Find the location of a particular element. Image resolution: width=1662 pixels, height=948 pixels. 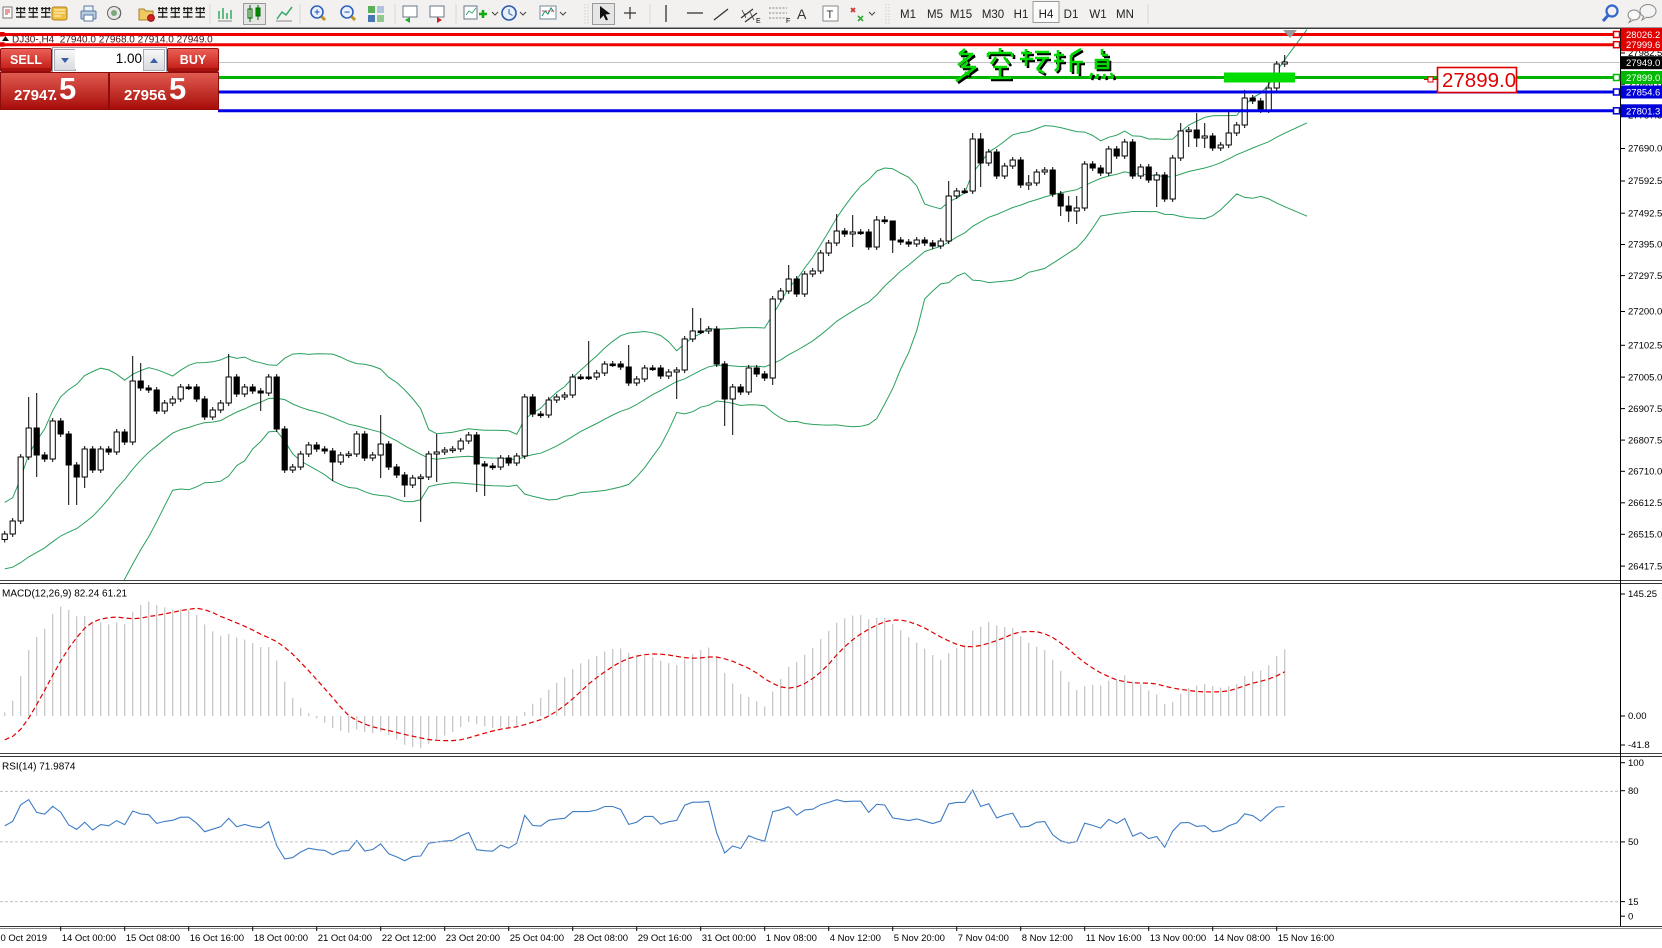

svg-text: 27949.0 is located at coordinates (1643, 63).